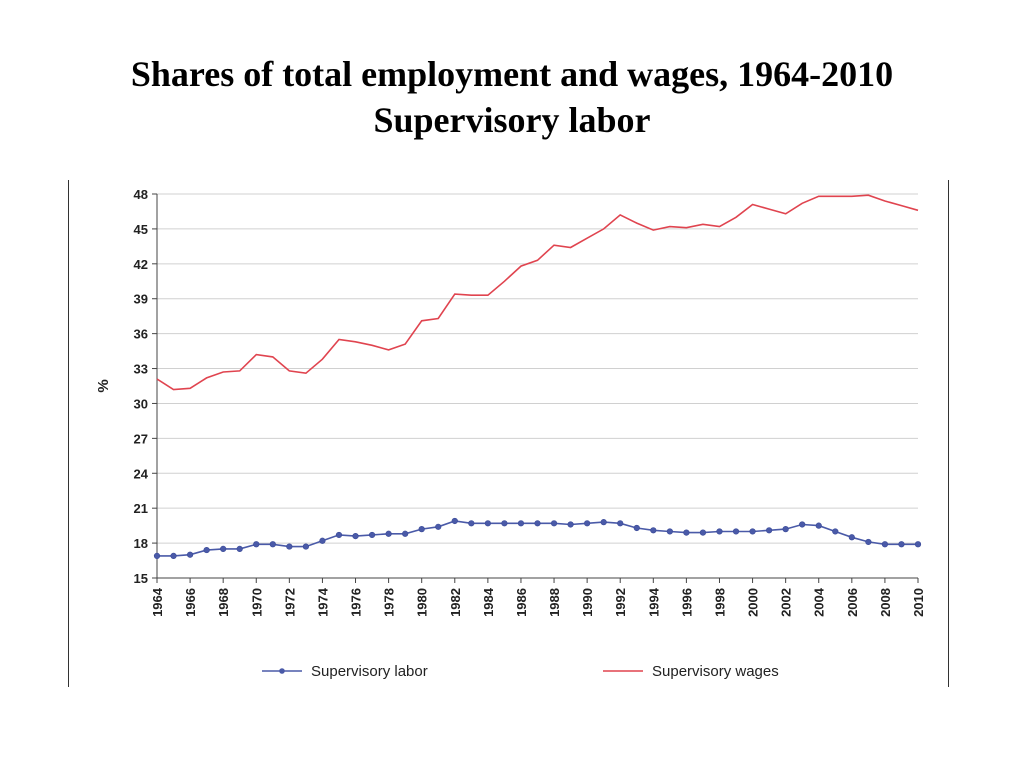 Image resolution: width=1024 pixels, height=768 pixels. What do you see at coordinates (587, 602) in the screenshot?
I see `x-tick-label: 1990` at bounding box center [587, 602].